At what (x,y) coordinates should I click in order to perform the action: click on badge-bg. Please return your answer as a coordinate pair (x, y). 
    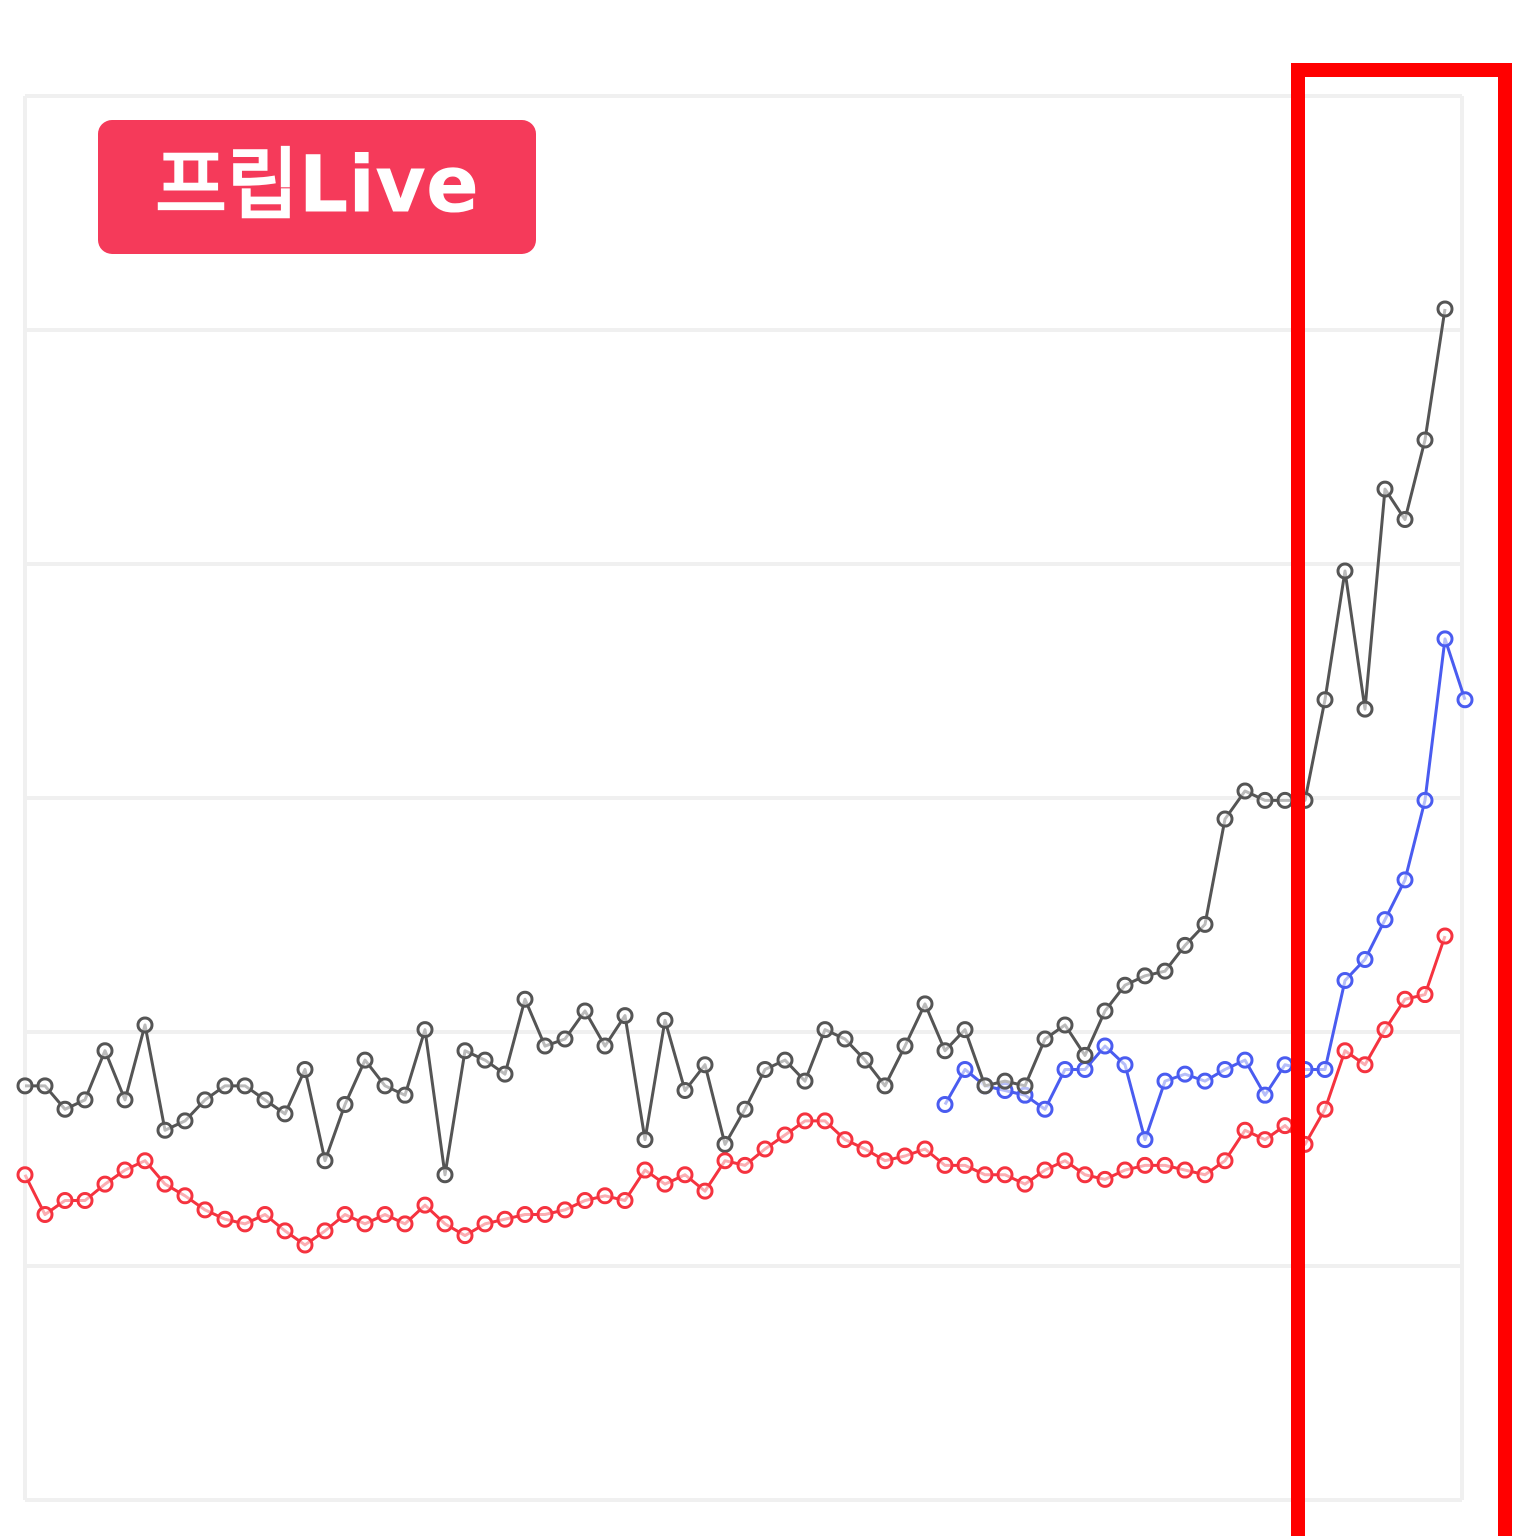
    Looking at the image, I should click on (317, 187).